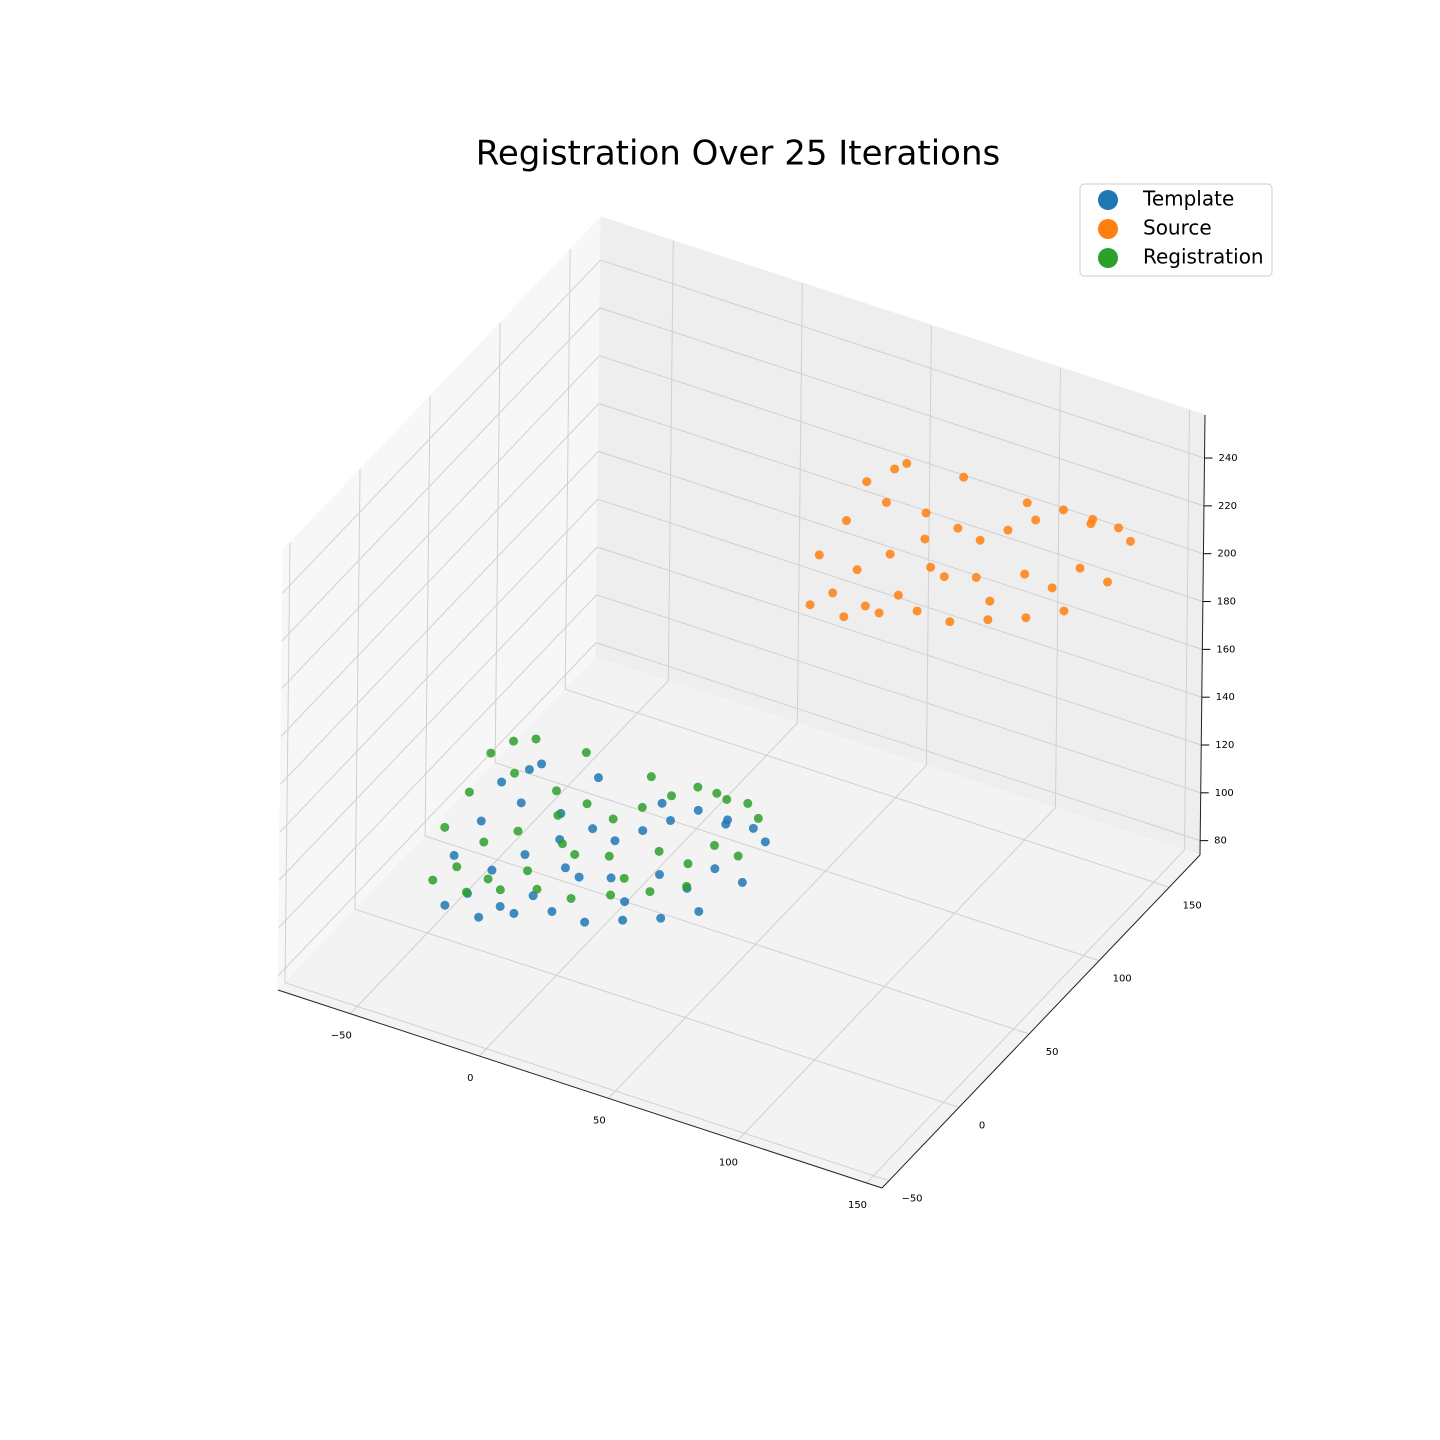  What do you see at coordinates (341, 1036) in the screenshot?
I see `x-tick-label: −50` at bounding box center [341, 1036].